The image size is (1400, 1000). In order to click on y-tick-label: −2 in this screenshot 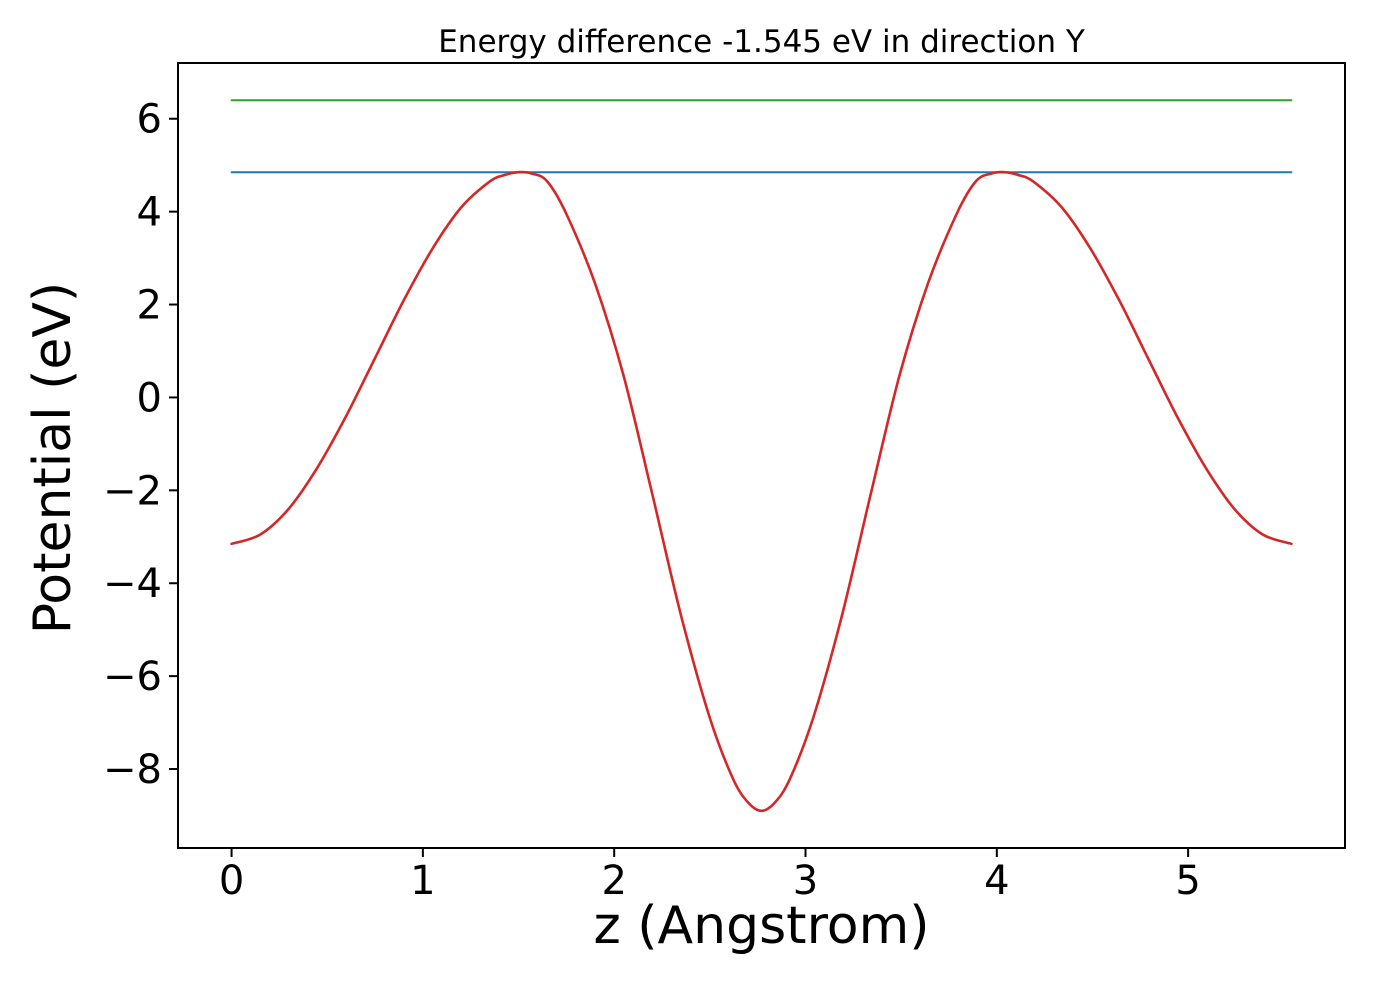, I will do `click(132, 491)`.